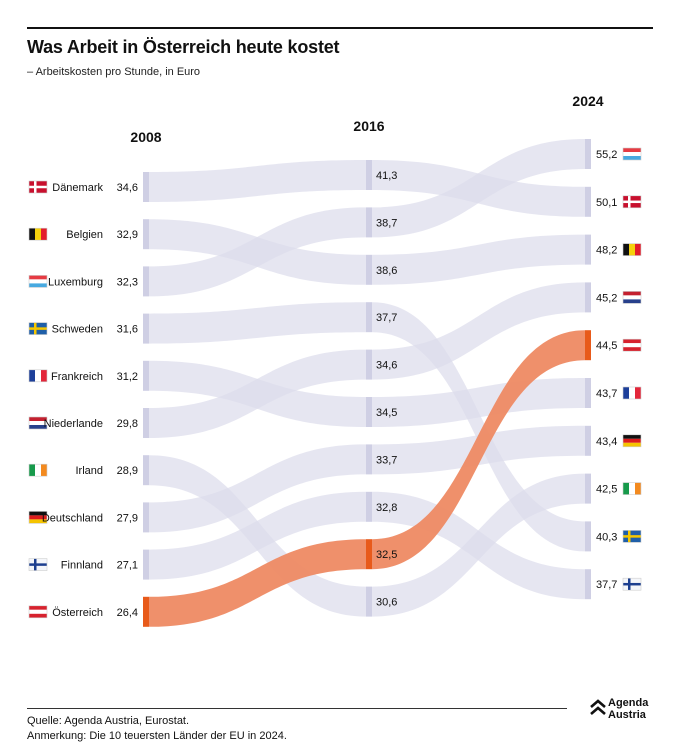 The width and height of the screenshot is (680, 753). What do you see at coordinates (257, 181) in the screenshot?
I see `flow-dk-2008-2016` at bounding box center [257, 181].